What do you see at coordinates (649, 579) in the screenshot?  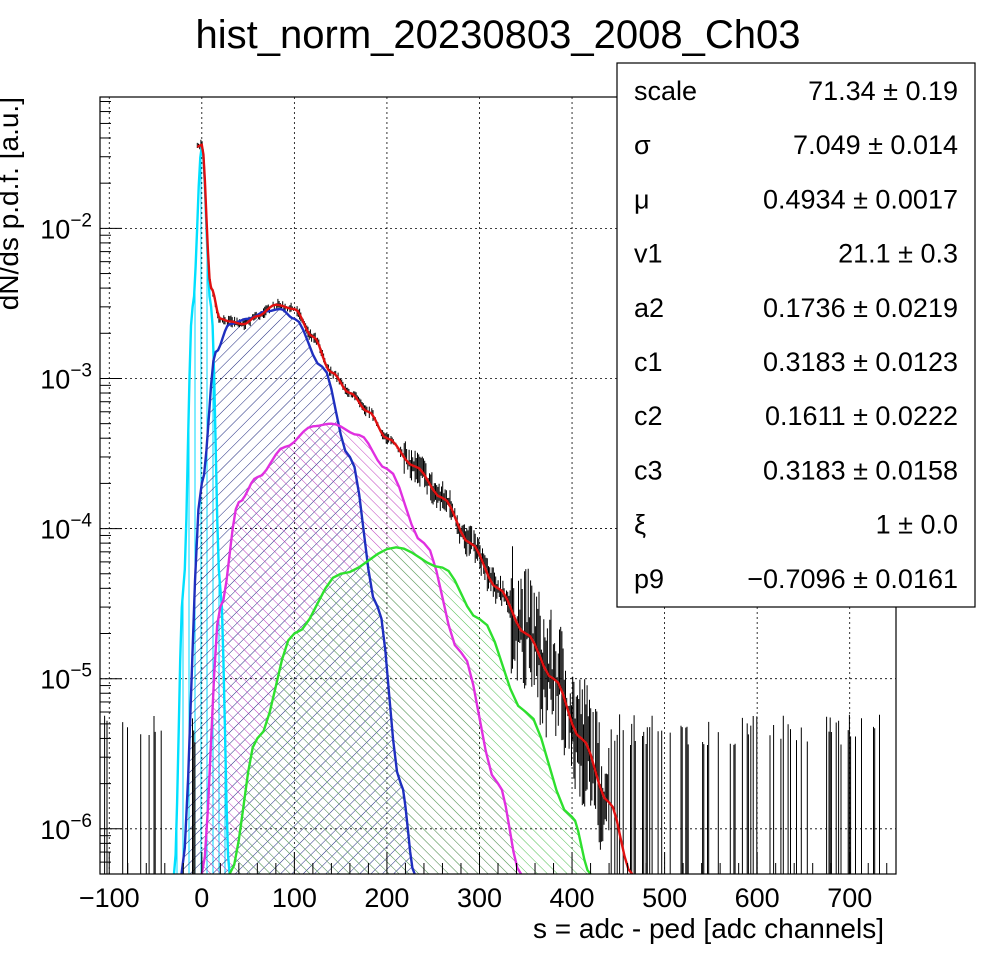 I see `stat-name: p9` at bounding box center [649, 579].